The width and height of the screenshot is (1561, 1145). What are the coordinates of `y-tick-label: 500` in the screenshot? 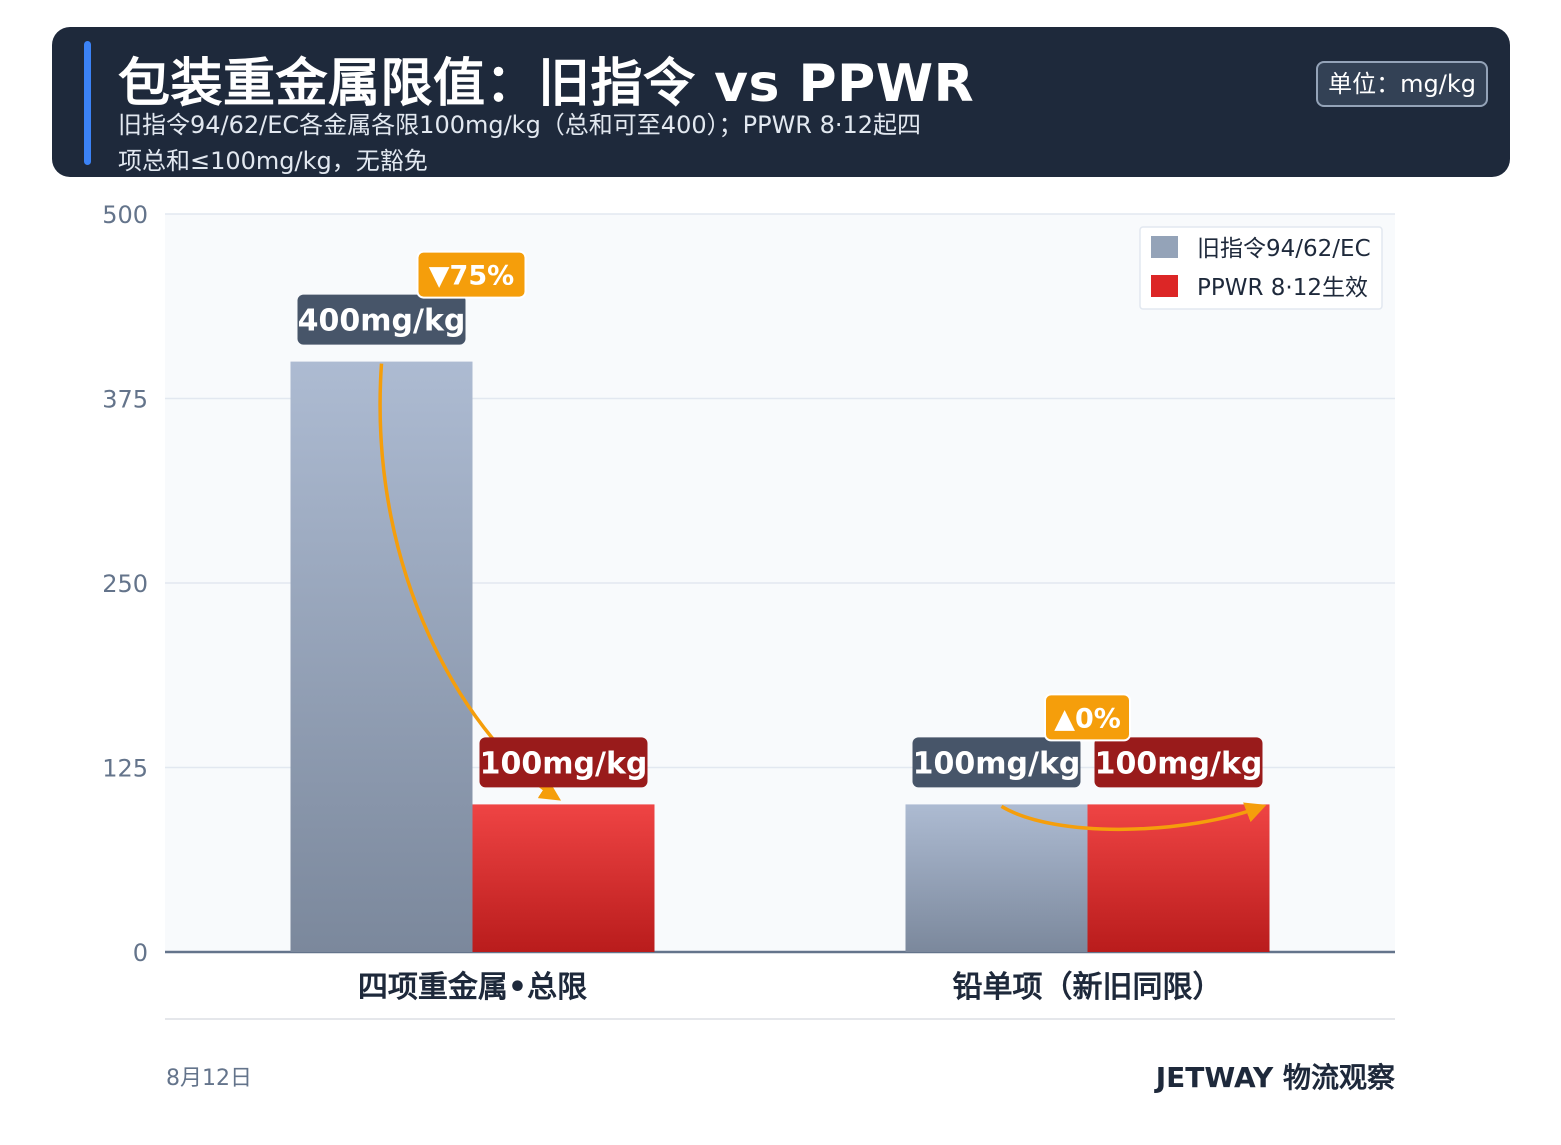 It's located at (125, 215).